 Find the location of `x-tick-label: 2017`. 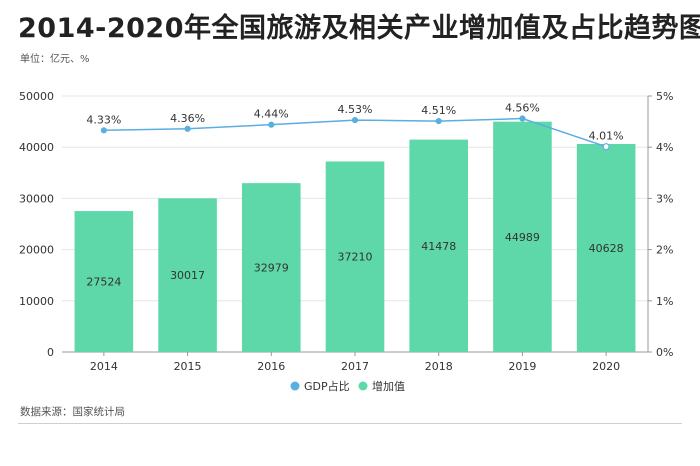

x-tick-label: 2017 is located at coordinates (355, 366).